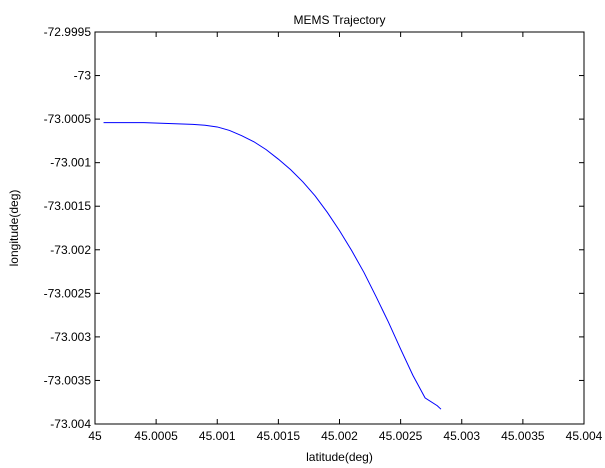  I want to click on y-tick-label: -73.0035, so click(68, 380).